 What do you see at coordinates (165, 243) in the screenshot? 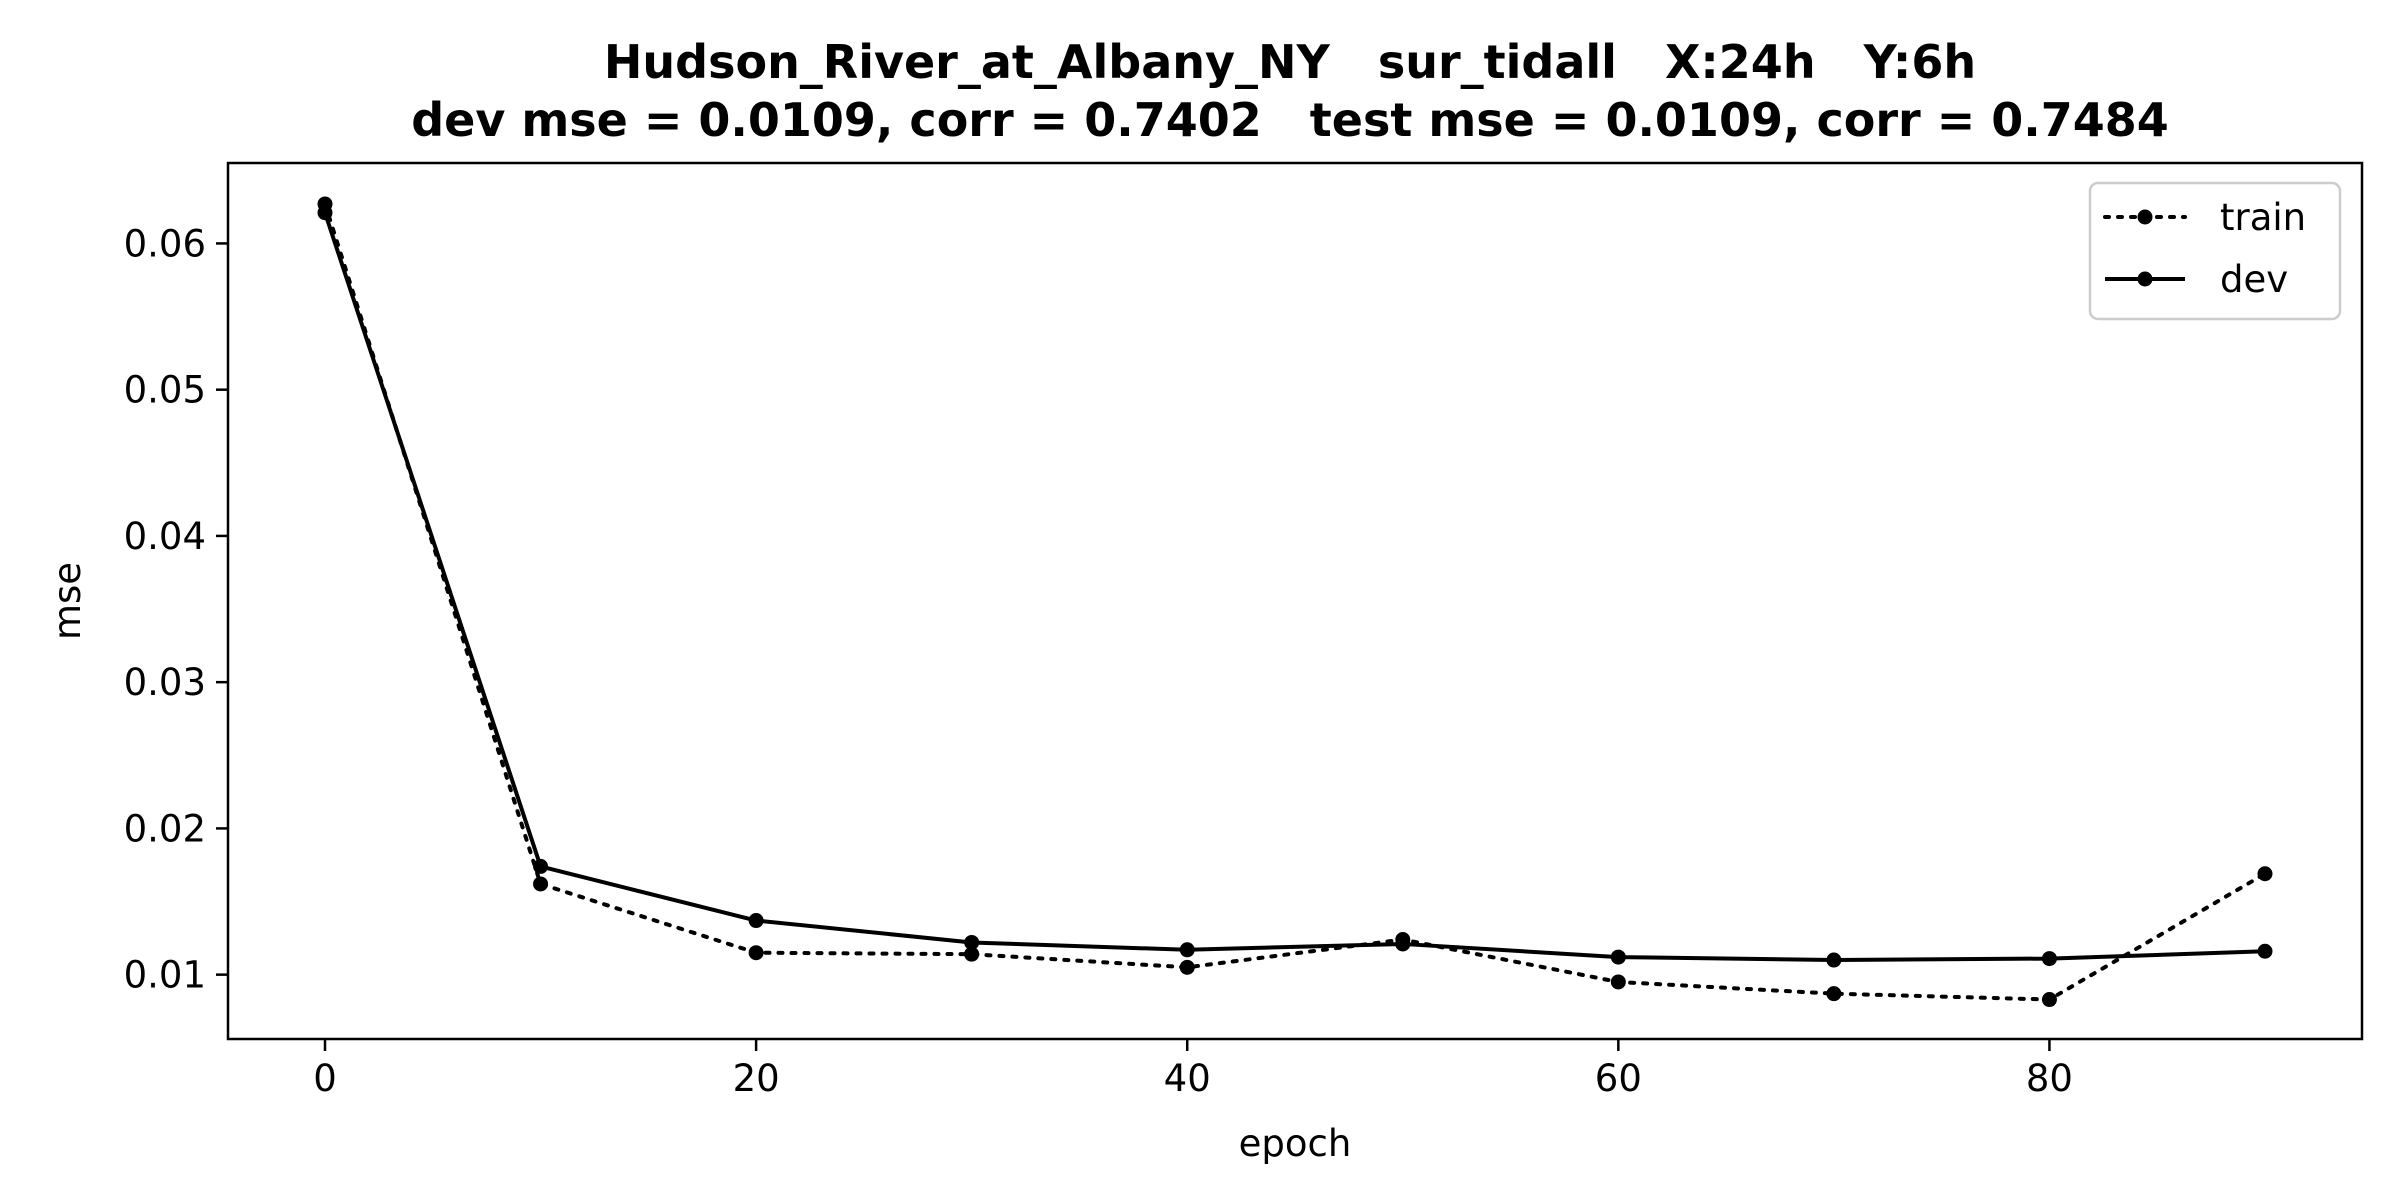
I see `y-tick-label: 0.06` at bounding box center [165, 243].